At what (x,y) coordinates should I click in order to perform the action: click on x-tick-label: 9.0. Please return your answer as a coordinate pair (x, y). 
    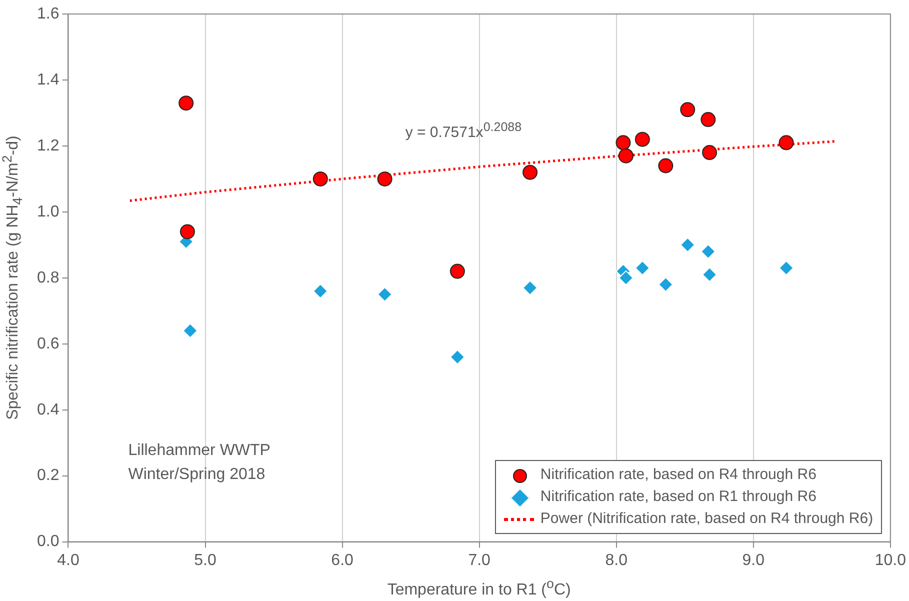
    Looking at the image, I should click on (753, 560).